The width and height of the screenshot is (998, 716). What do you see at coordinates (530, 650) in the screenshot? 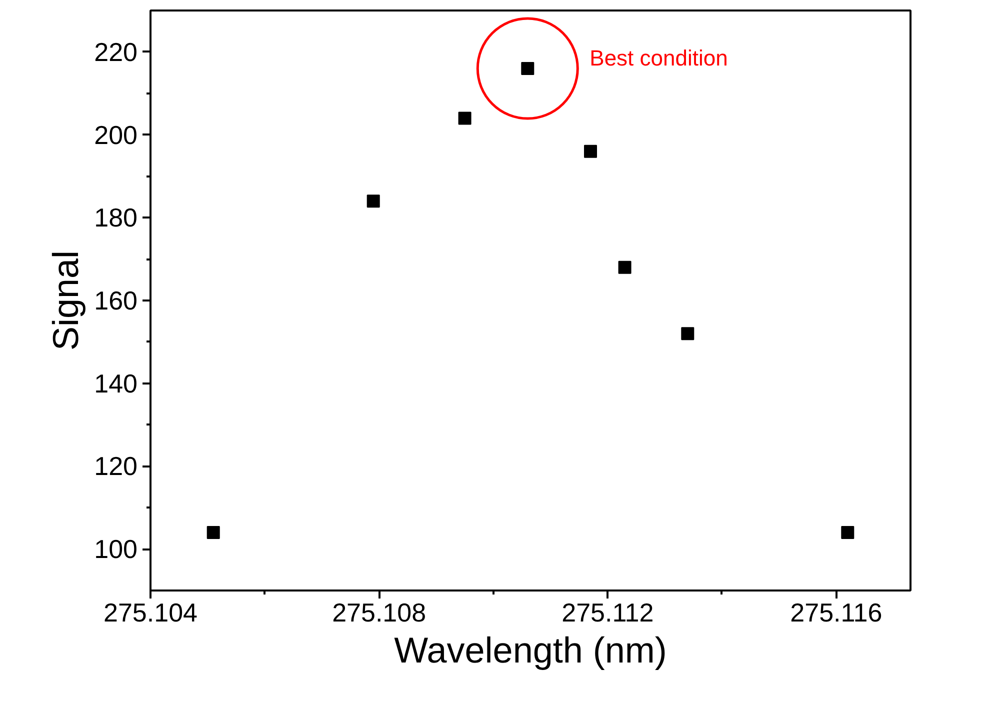
I see `x-axis-title: Wavelength (nm)` at bounding box center [530, 650].